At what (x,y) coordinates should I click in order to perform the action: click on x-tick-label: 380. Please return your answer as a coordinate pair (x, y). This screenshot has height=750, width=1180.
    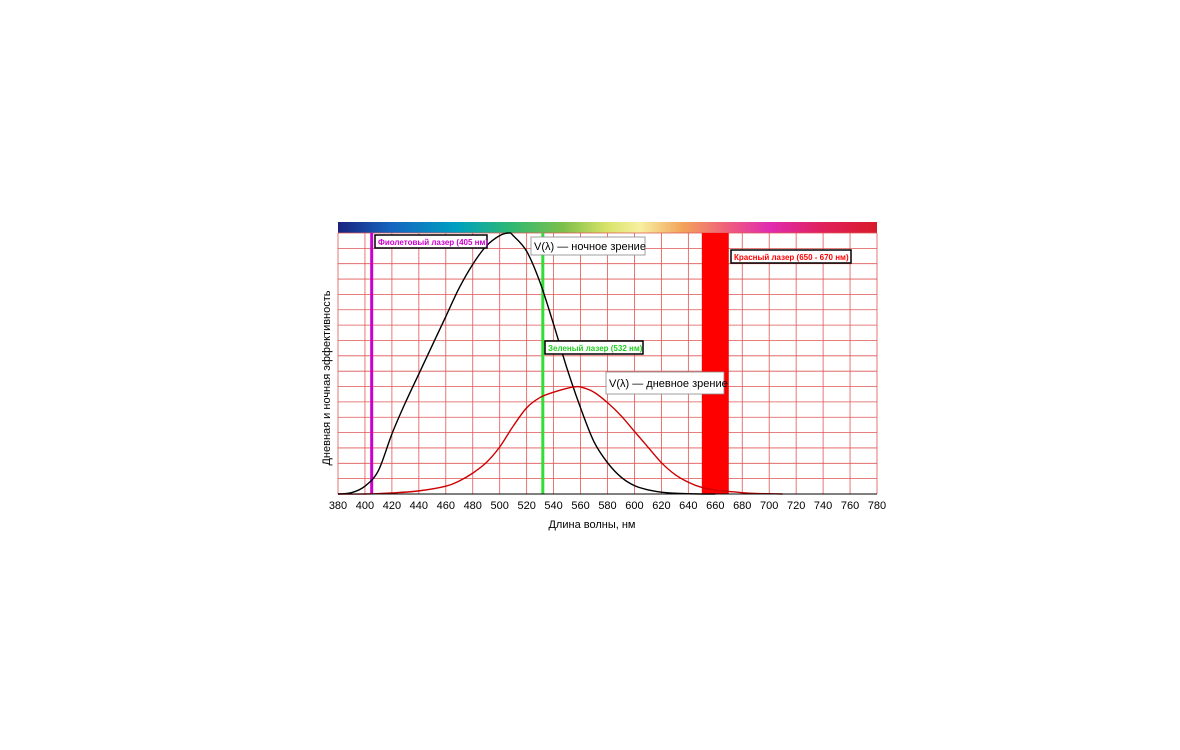
    Looking at the image, I should click on (338, 506).